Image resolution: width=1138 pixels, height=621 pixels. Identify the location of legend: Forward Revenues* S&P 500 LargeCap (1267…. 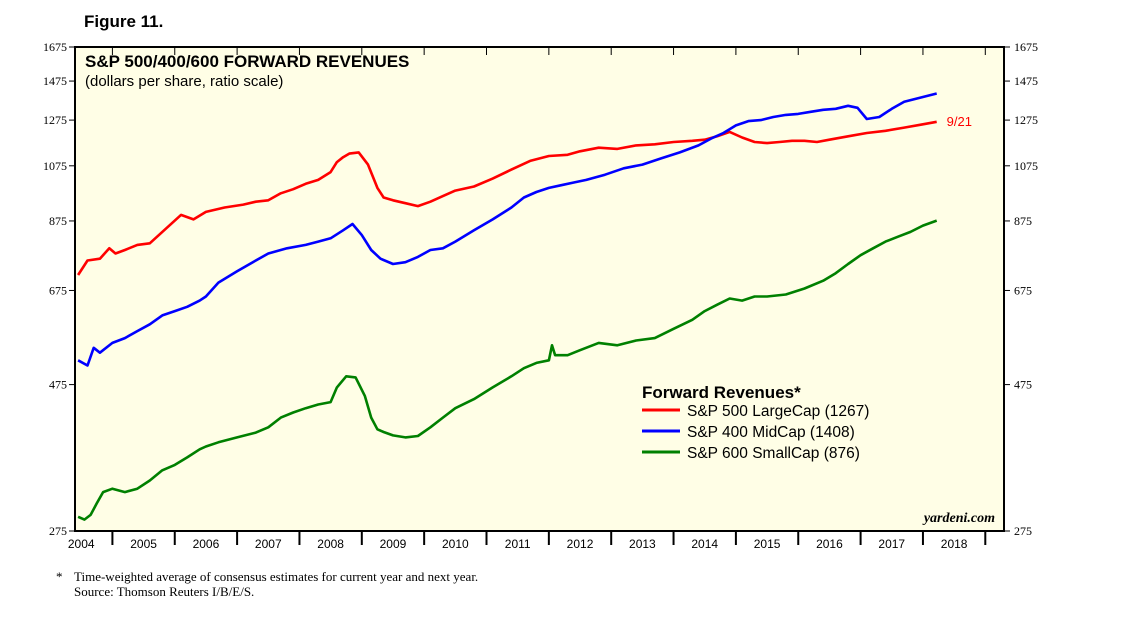
(755, 422).